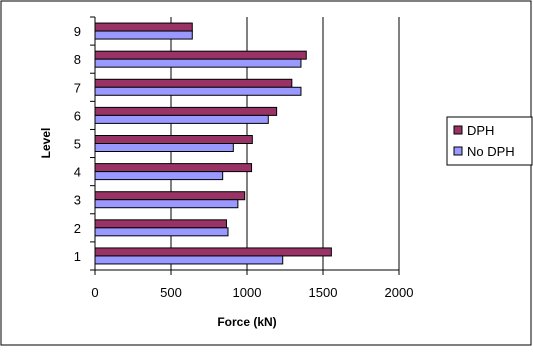 The height and width of the screenshot is (352, 533). What do you see at coordinates (77, 172) in the screenshot?
I see `y-tick-label: 4` at bounding box center [77, 172].